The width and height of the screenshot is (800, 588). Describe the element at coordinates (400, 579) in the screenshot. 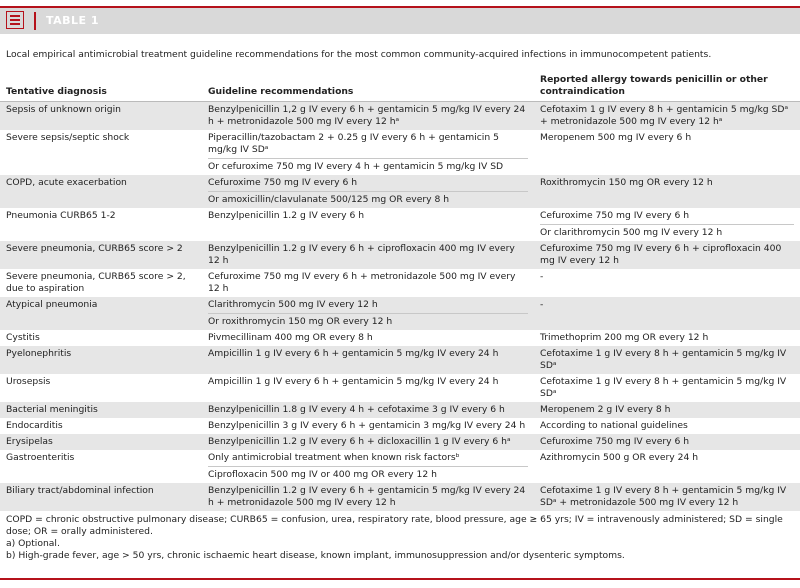

I see `bottom-rule` at that location.